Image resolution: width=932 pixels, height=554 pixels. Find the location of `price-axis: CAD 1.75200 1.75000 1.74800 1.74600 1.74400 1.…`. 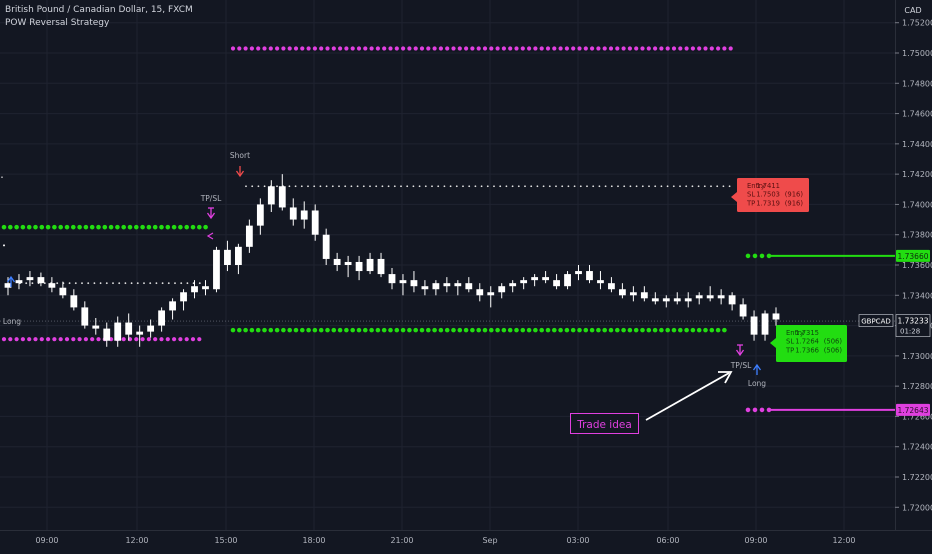

price-axis: CAD 1.75200 1.75000 1.74800 1.74600 1.74400 1.… is located at coordinates (913, 259).